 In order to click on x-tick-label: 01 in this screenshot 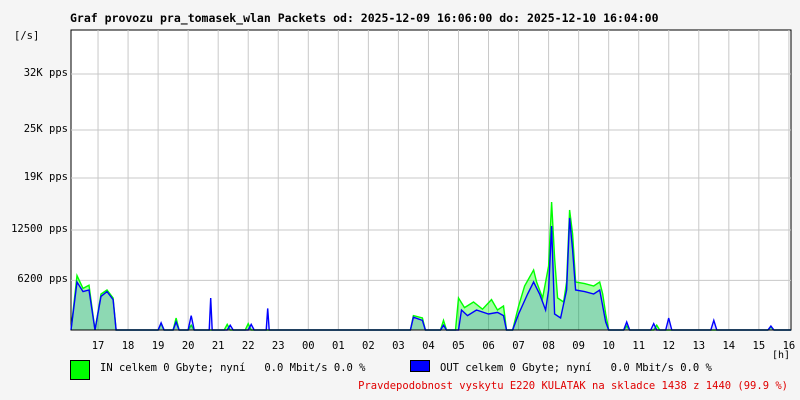, I will do `click(338, 346)`.